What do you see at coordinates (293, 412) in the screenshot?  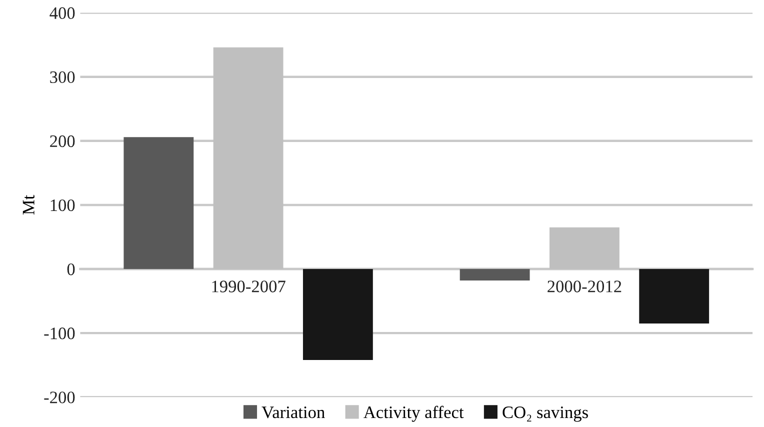 I see `legend-label: Variation` at bounding box center [293, 412].